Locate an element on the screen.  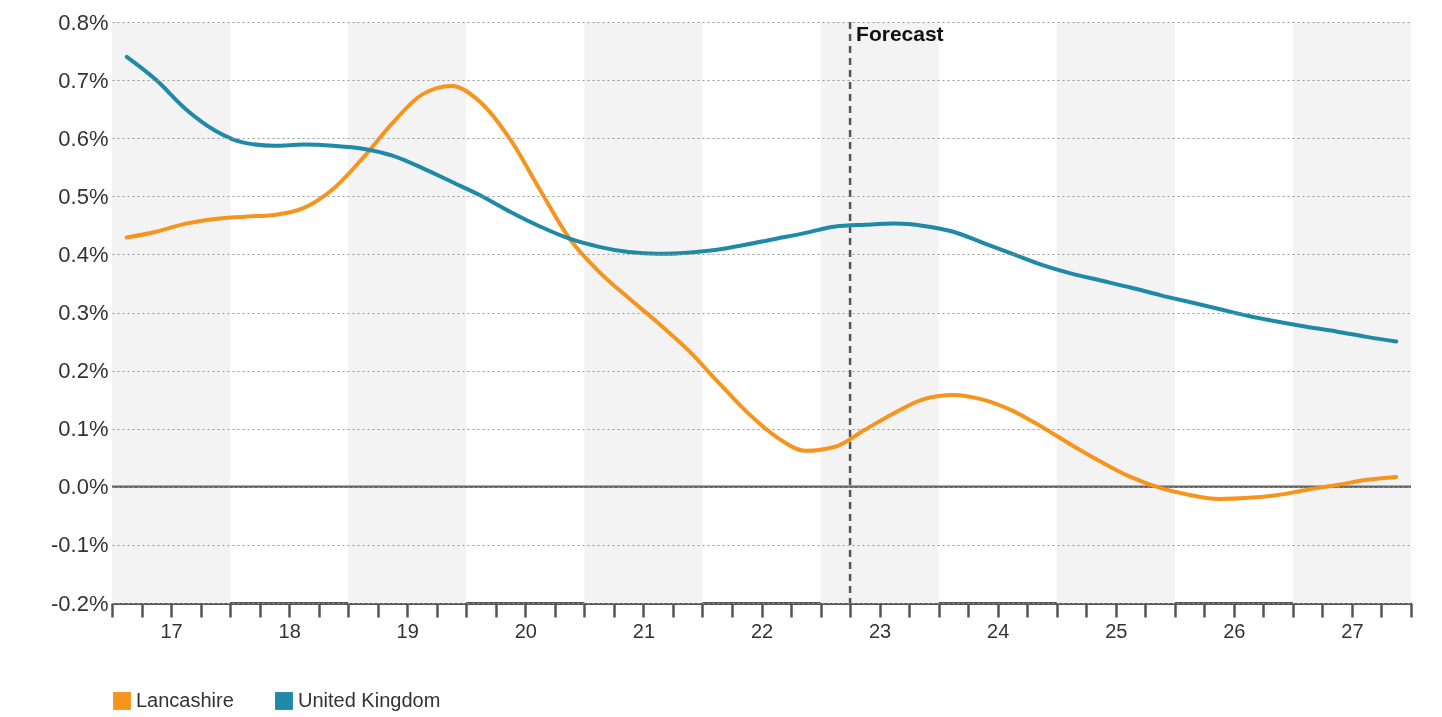
legend-label: Lancashire is located at coordinates (185, 700).